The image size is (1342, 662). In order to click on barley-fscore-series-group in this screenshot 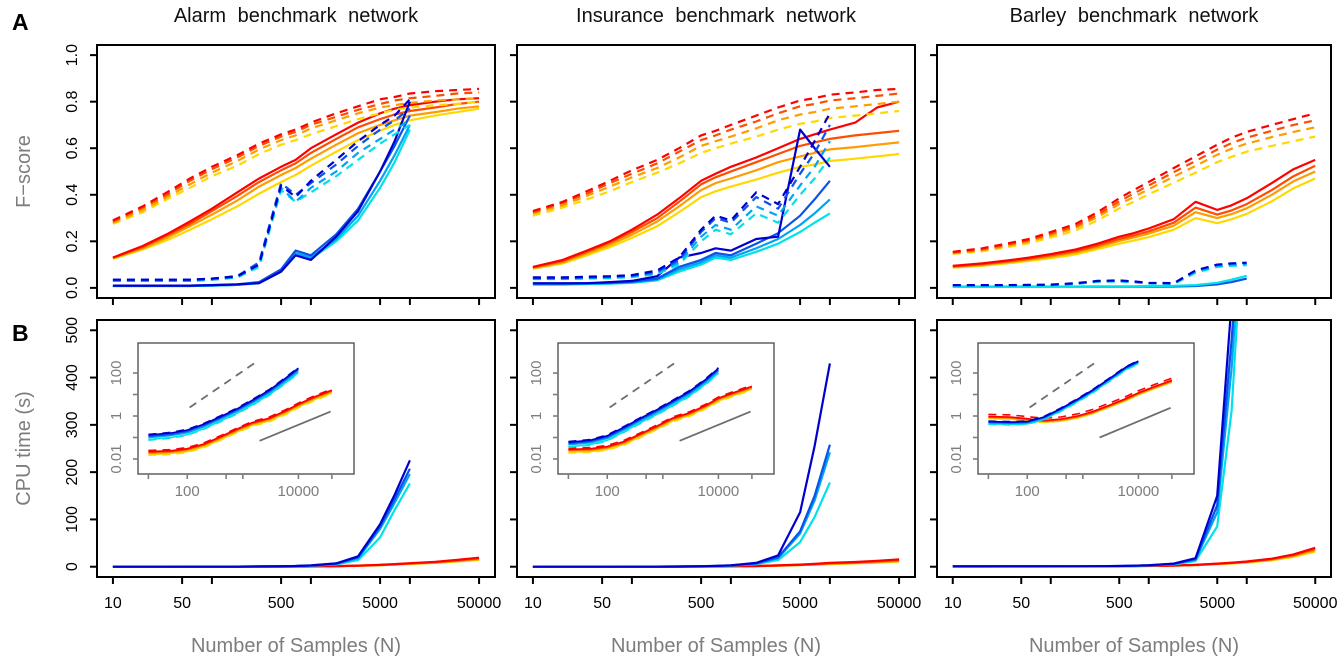, I will do `click(1134, 200)`.